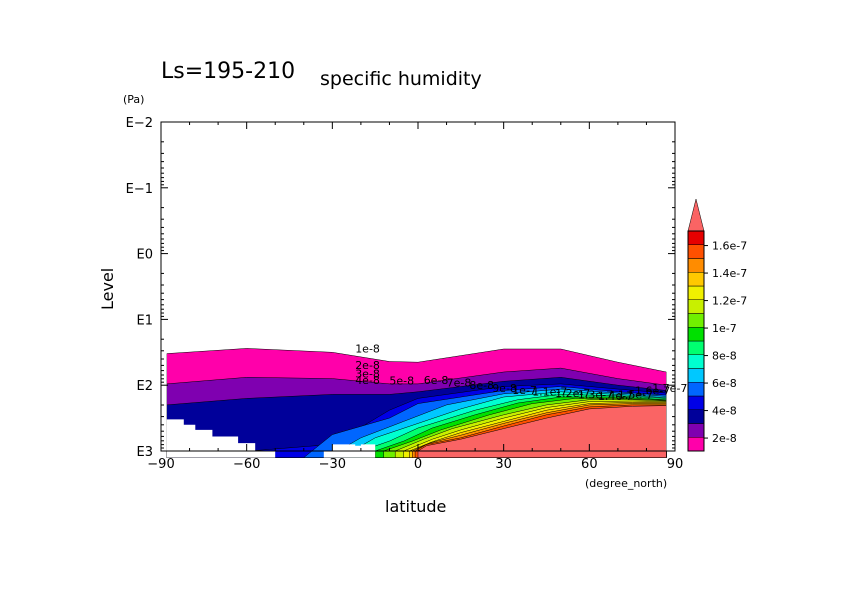 The image size is (842, 595). I want to click on missing-data-right, so click(670, 286).